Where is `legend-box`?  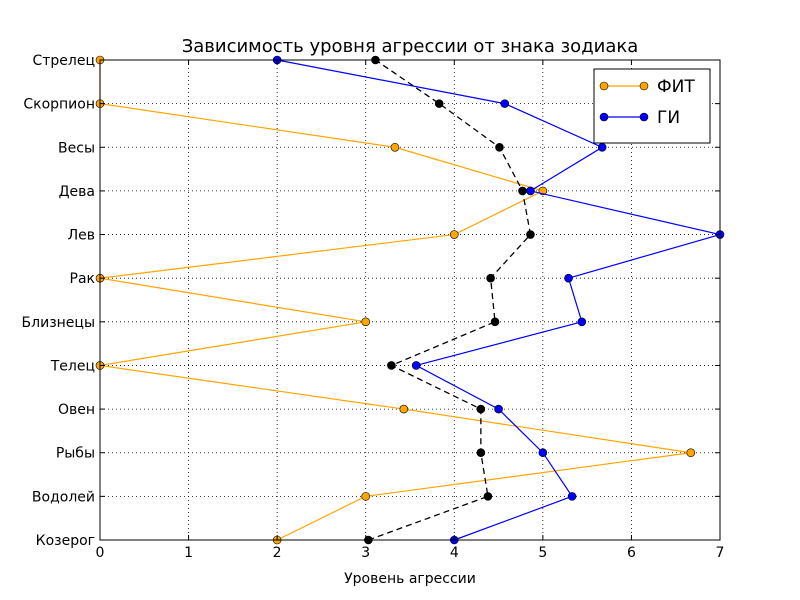 legend-box is located at coordinates (652, 106).